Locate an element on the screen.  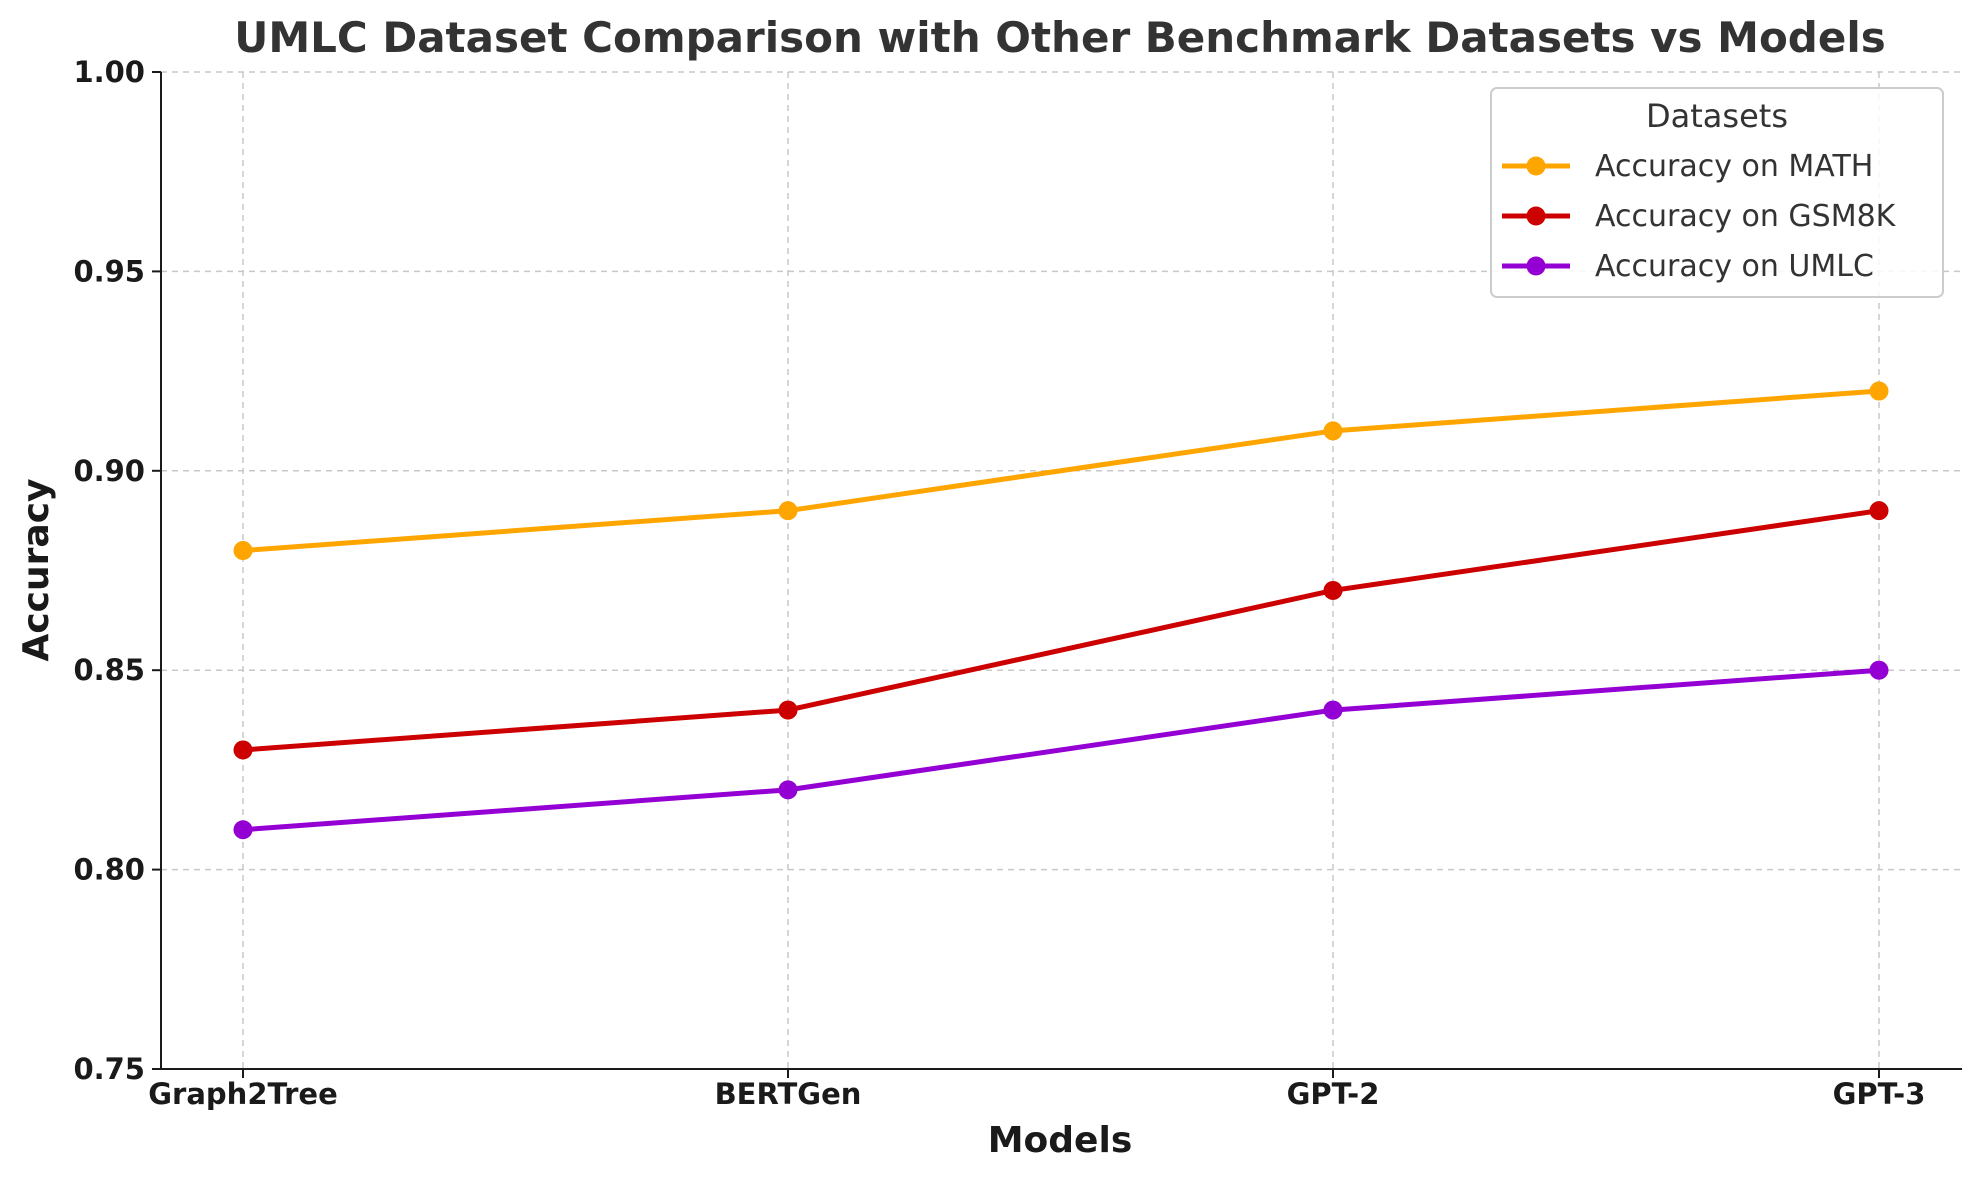
y-tick-label: 0.75 is located at coordinates (109, 1069).